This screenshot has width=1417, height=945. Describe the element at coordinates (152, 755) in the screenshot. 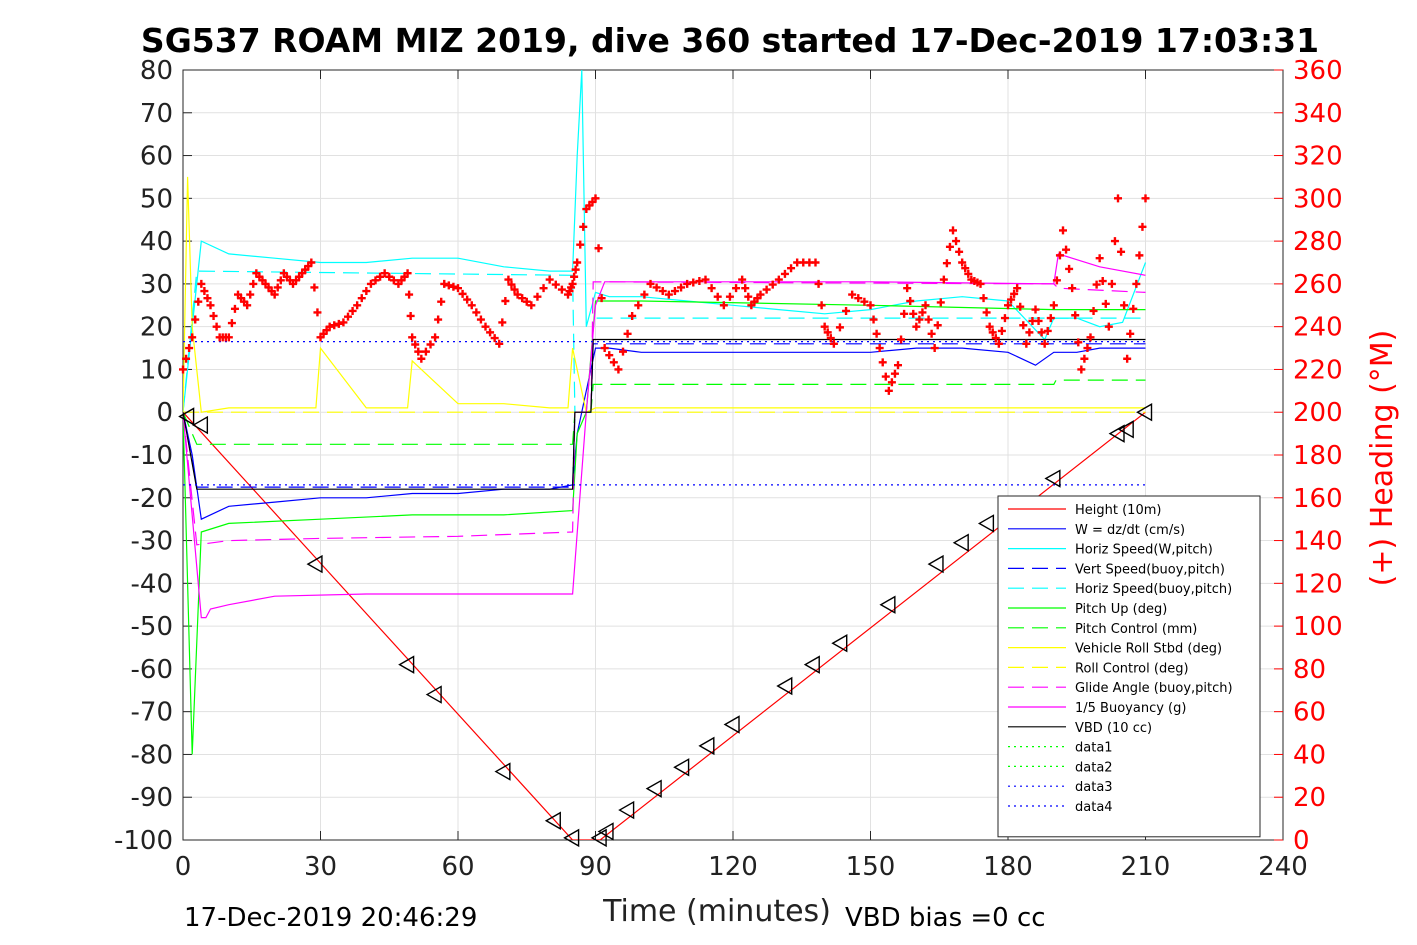

I see `y-tick-label: -80` at that location.